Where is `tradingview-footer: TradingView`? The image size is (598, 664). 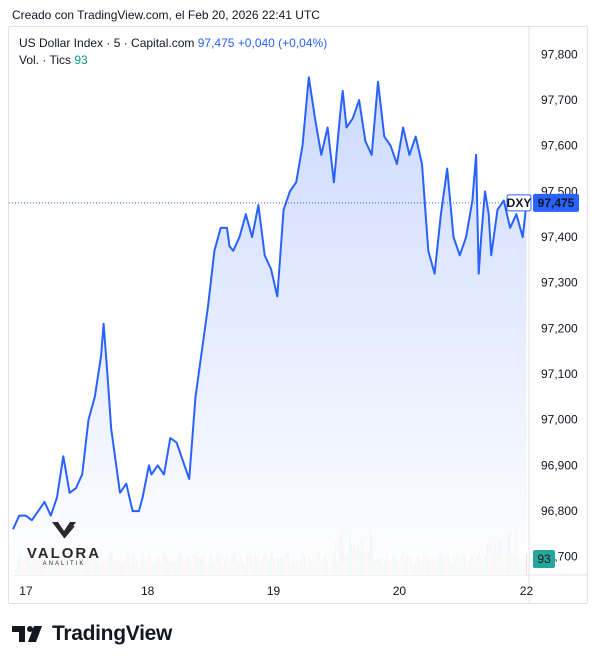
tradingview-footer: TradingView is located at coordinates (92, 634).